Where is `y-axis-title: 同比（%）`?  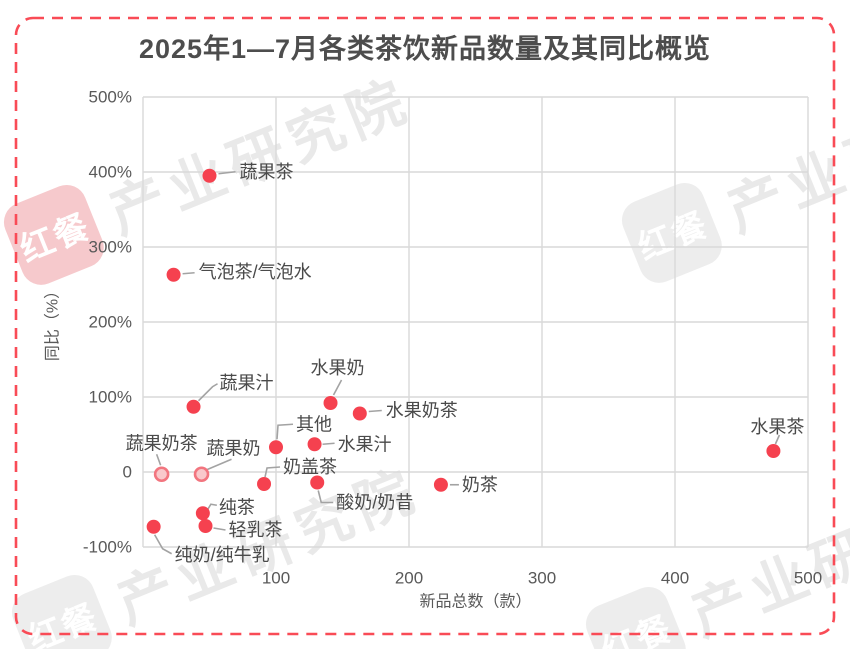
y-axis-title: 同比（%） is located at coordinates (53, 322).